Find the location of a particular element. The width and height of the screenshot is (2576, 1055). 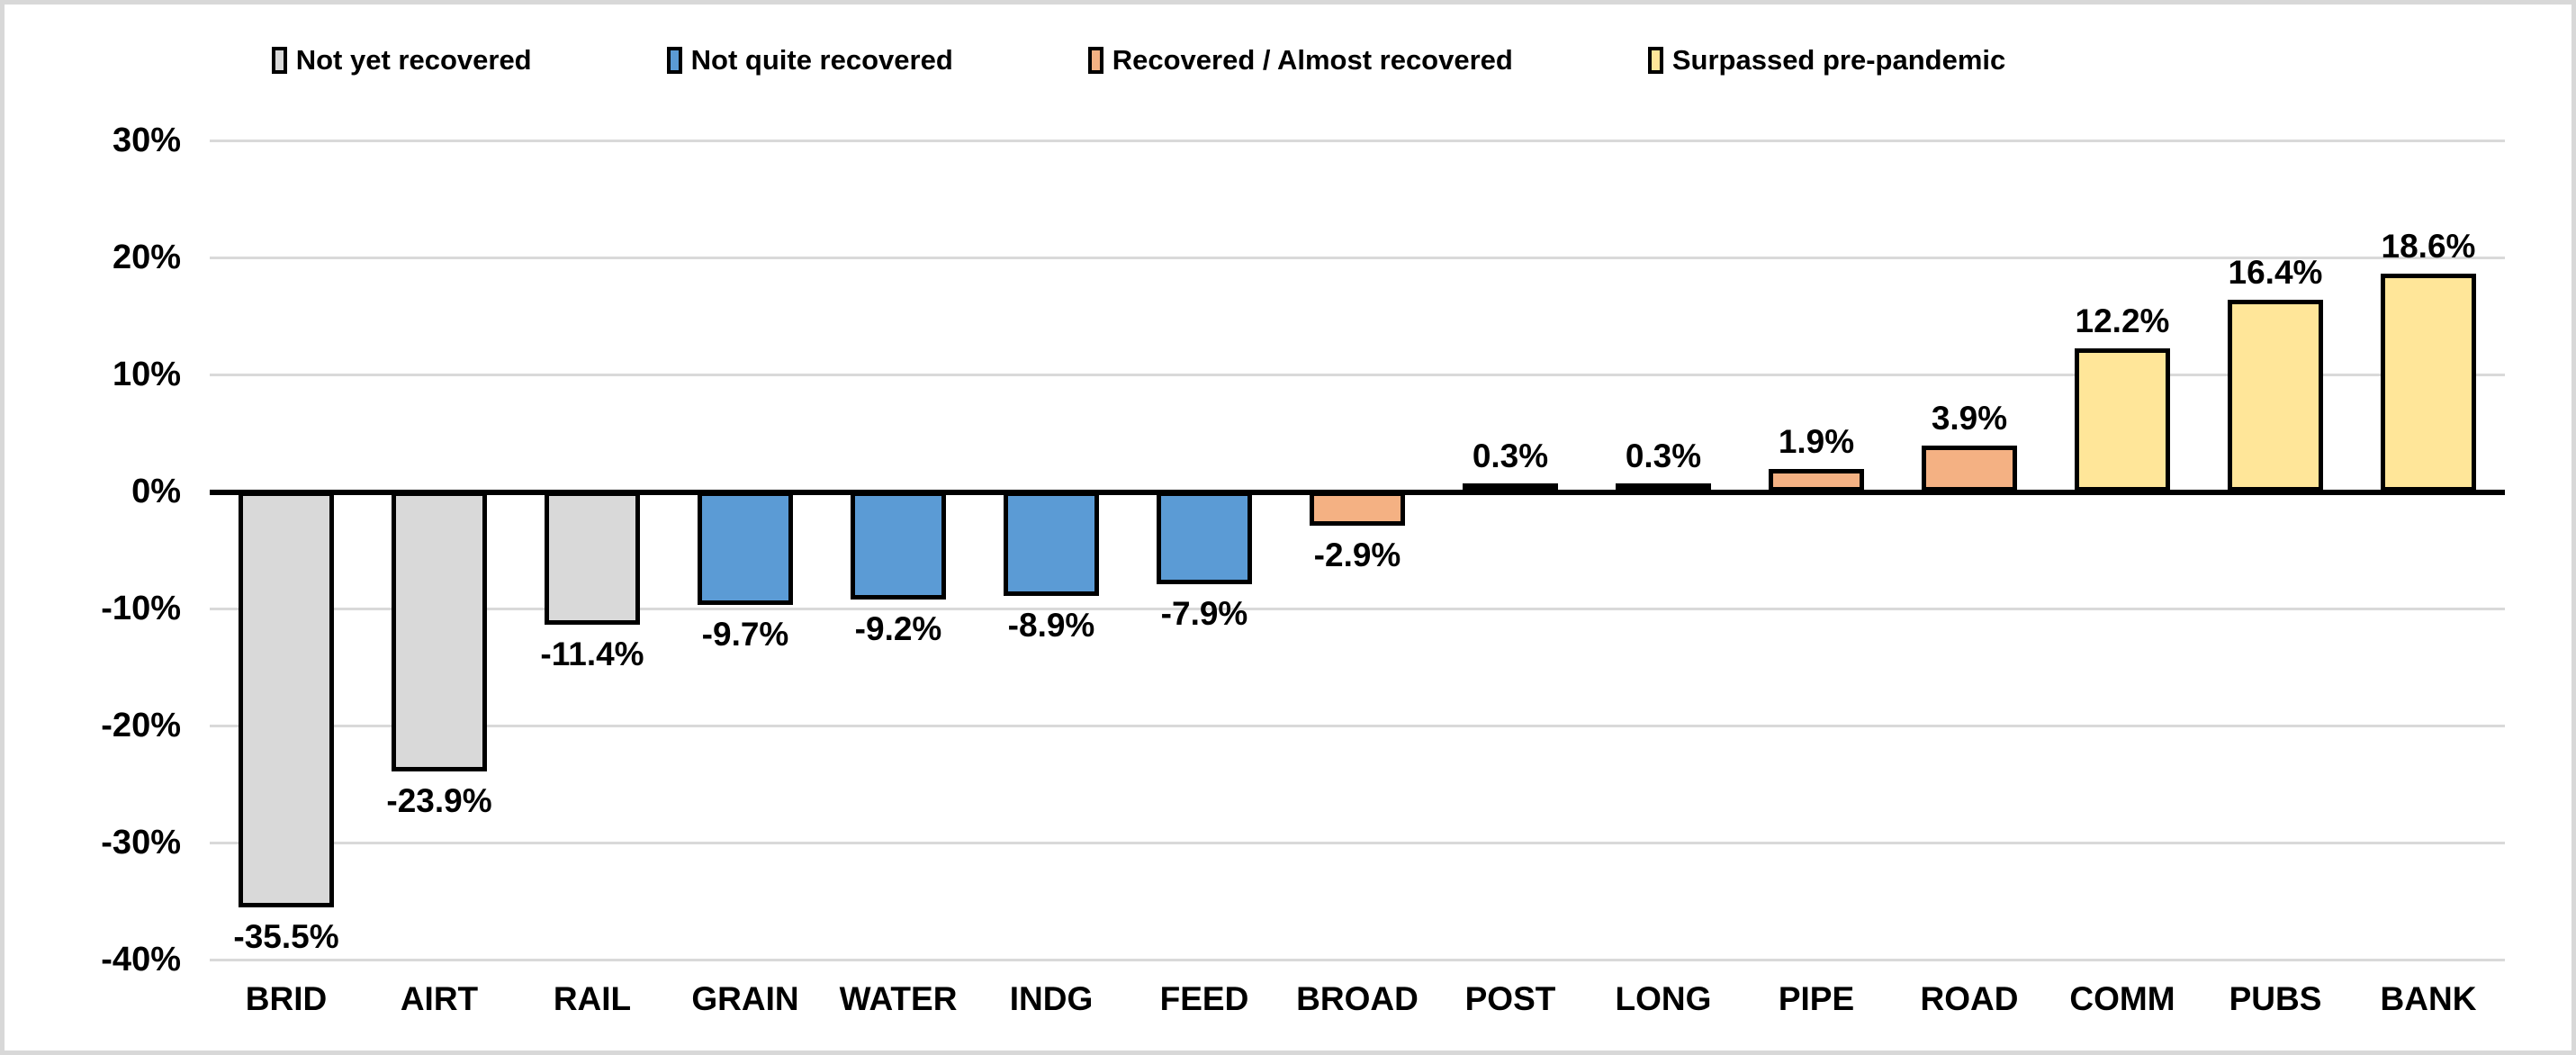

bar-BANK is located at coordinates (2428, 382).